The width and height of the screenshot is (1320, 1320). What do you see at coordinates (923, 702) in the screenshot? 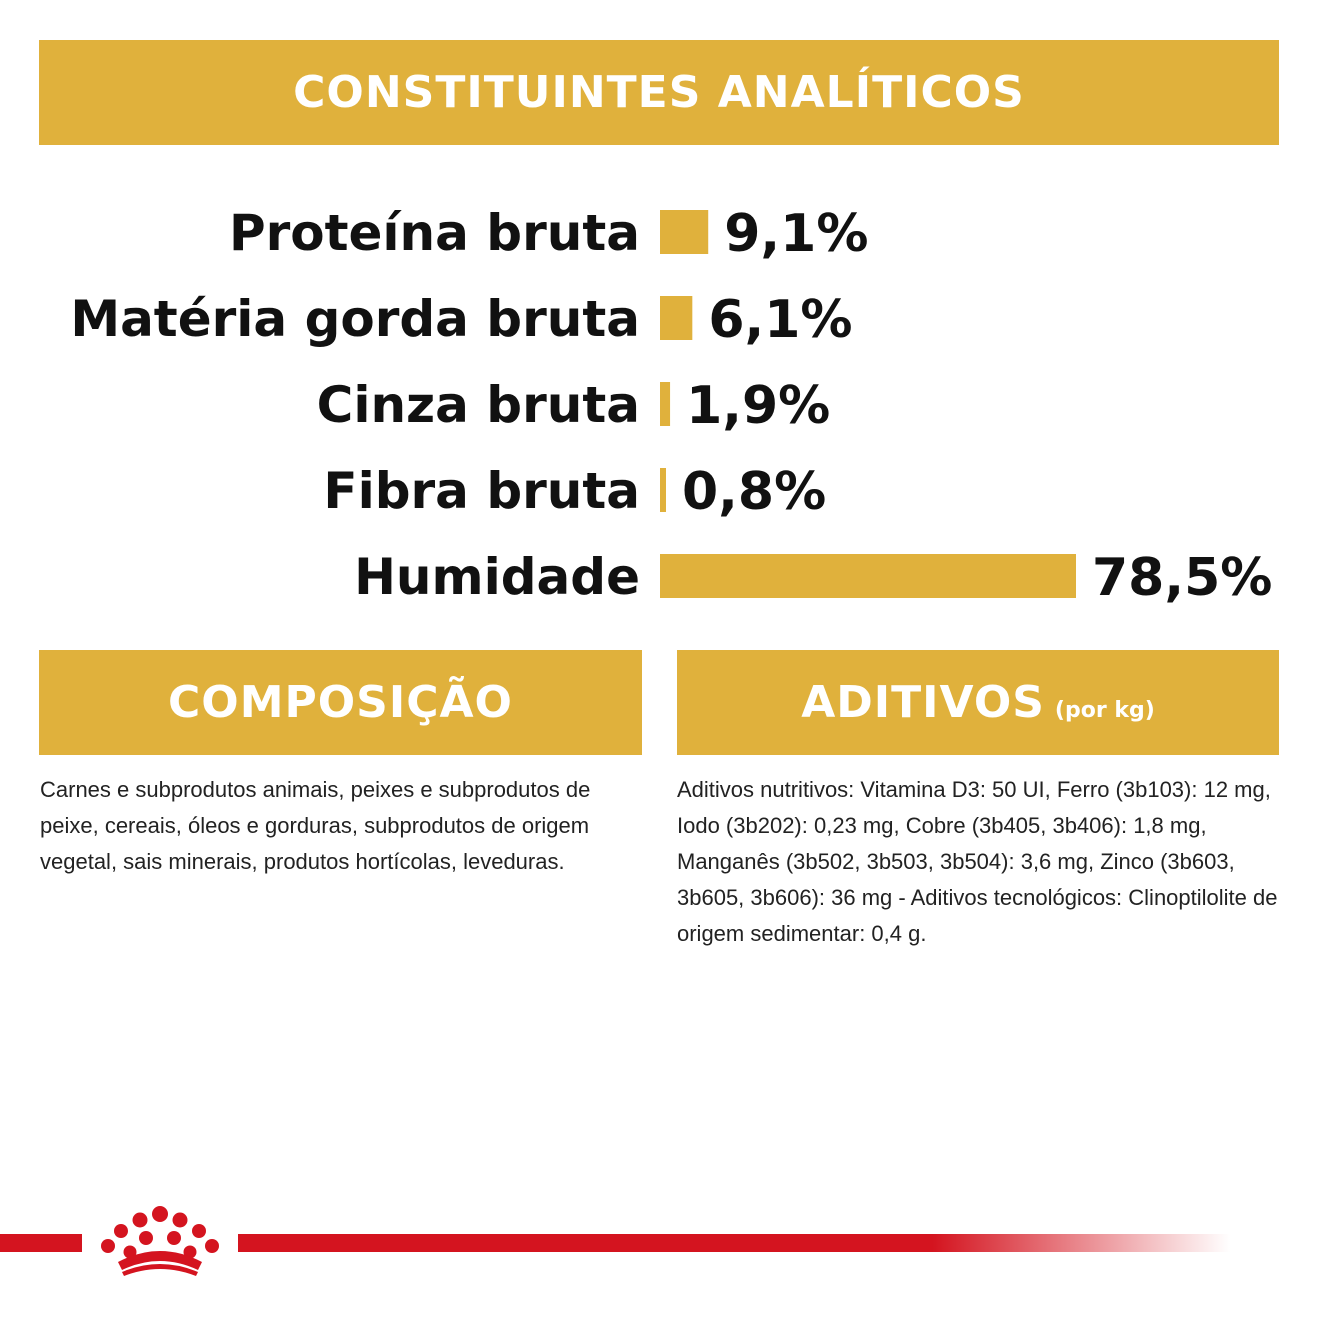
I see `additives-title: ADITIVOS` at bounding box center [923, 702].